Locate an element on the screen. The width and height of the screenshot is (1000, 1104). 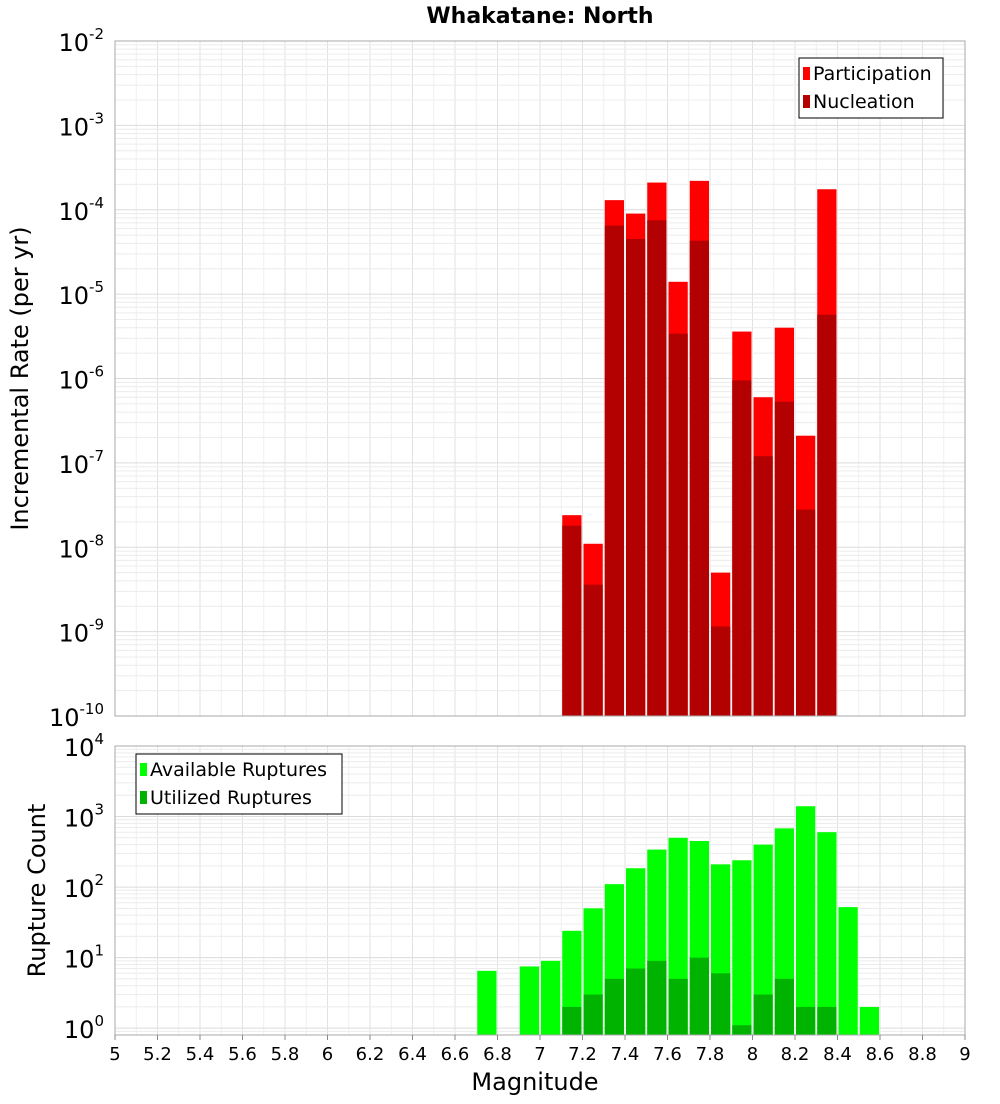
y-tick-label: 10⁻² is located at coordinates (81, 41).